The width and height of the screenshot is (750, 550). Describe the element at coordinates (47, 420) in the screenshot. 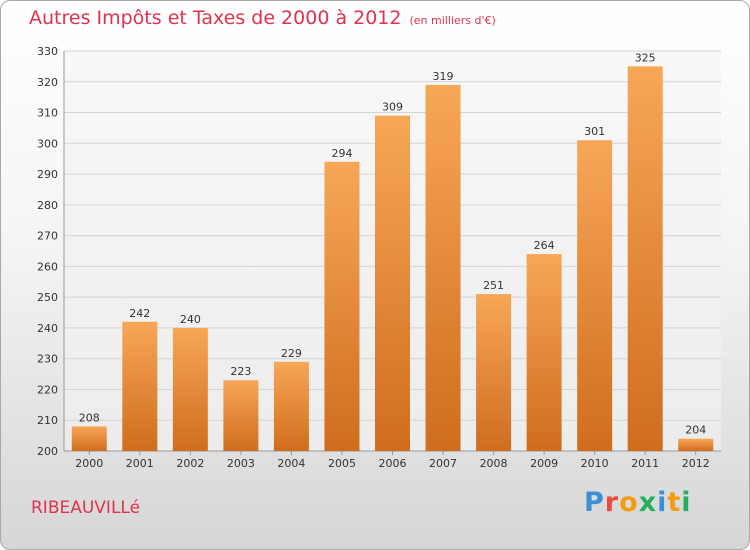

I see `y-tick-label: 210` at that location.